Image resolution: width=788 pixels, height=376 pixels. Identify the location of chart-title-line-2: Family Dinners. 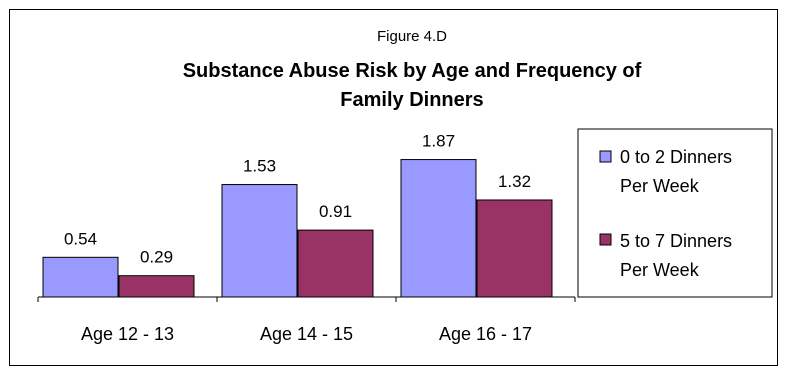
(411, 100).